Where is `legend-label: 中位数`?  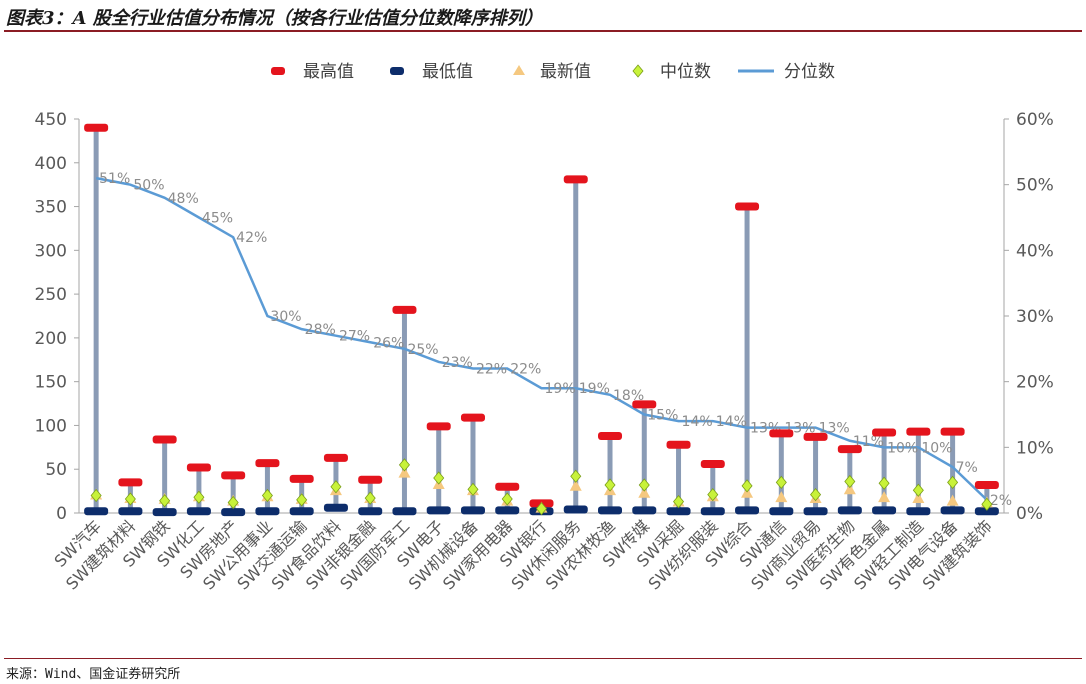
legend-label: 中位数 is located at coordinates (685, 72).